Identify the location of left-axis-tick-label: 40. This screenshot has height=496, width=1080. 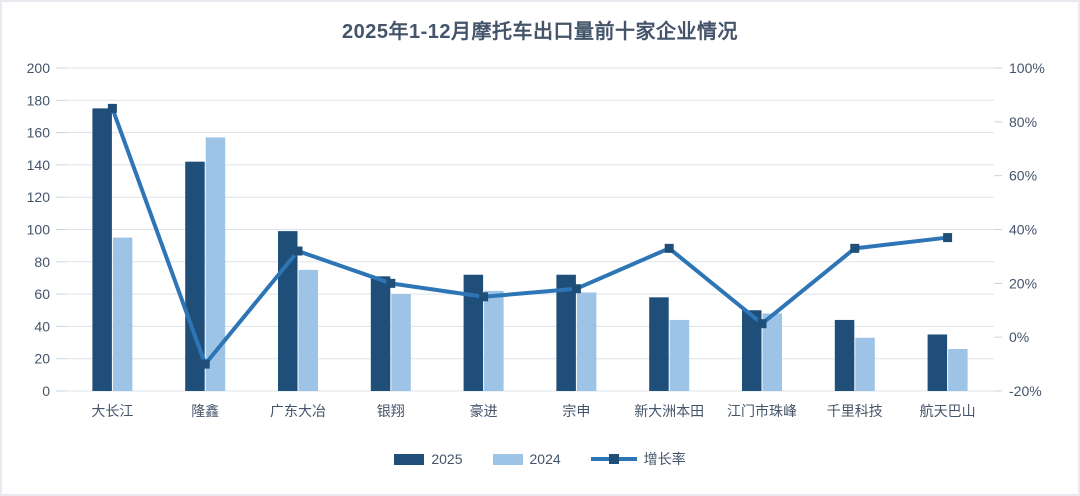
(42, 326).